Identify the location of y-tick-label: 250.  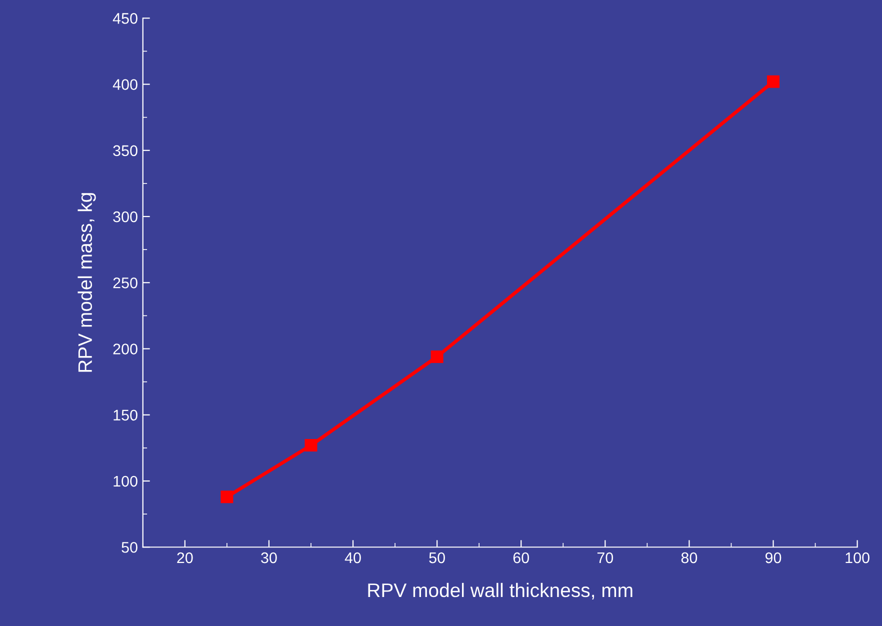
(125, 283).